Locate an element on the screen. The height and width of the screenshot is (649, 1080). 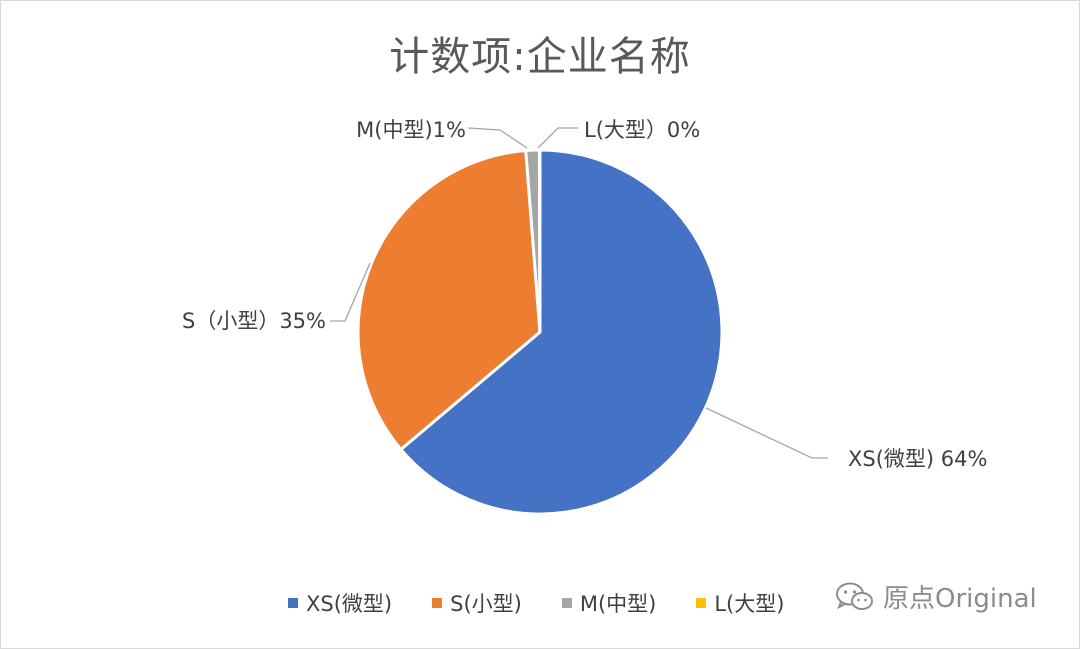
watermark-text: 原点Original is located at coordinates (960, 599).